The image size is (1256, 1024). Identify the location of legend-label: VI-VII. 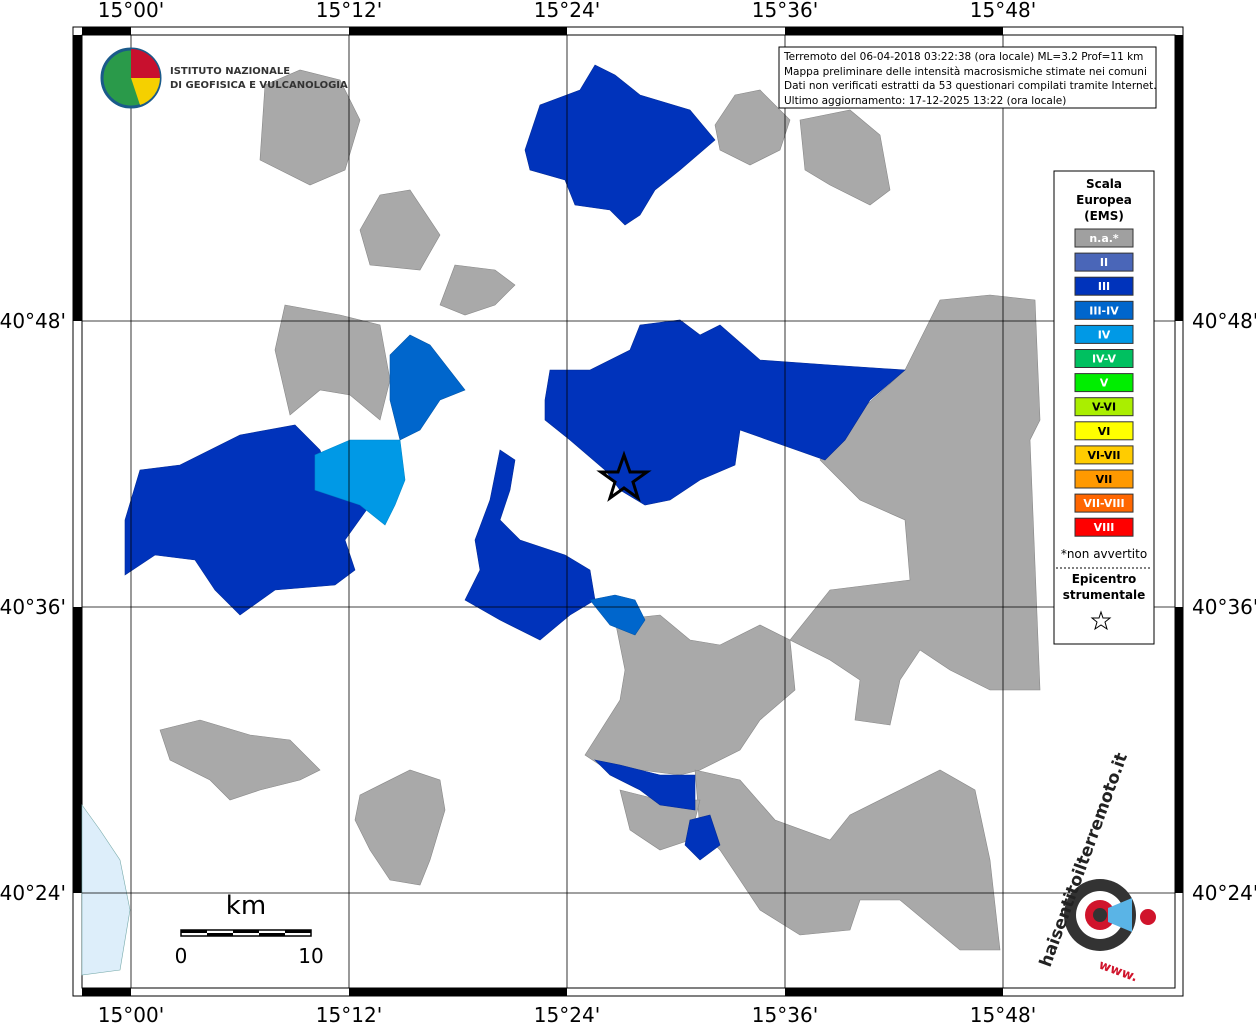
(1103, 455).